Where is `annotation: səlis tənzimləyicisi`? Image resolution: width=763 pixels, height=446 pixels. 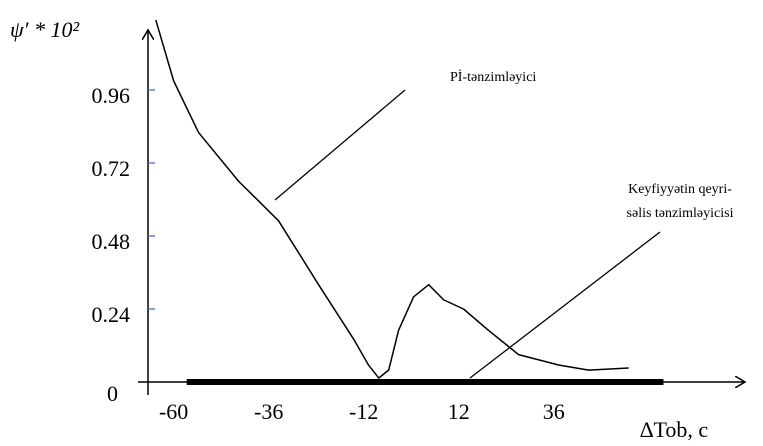 annotation: səlis tənzimləyicisi is located at coordinates (680, 213).